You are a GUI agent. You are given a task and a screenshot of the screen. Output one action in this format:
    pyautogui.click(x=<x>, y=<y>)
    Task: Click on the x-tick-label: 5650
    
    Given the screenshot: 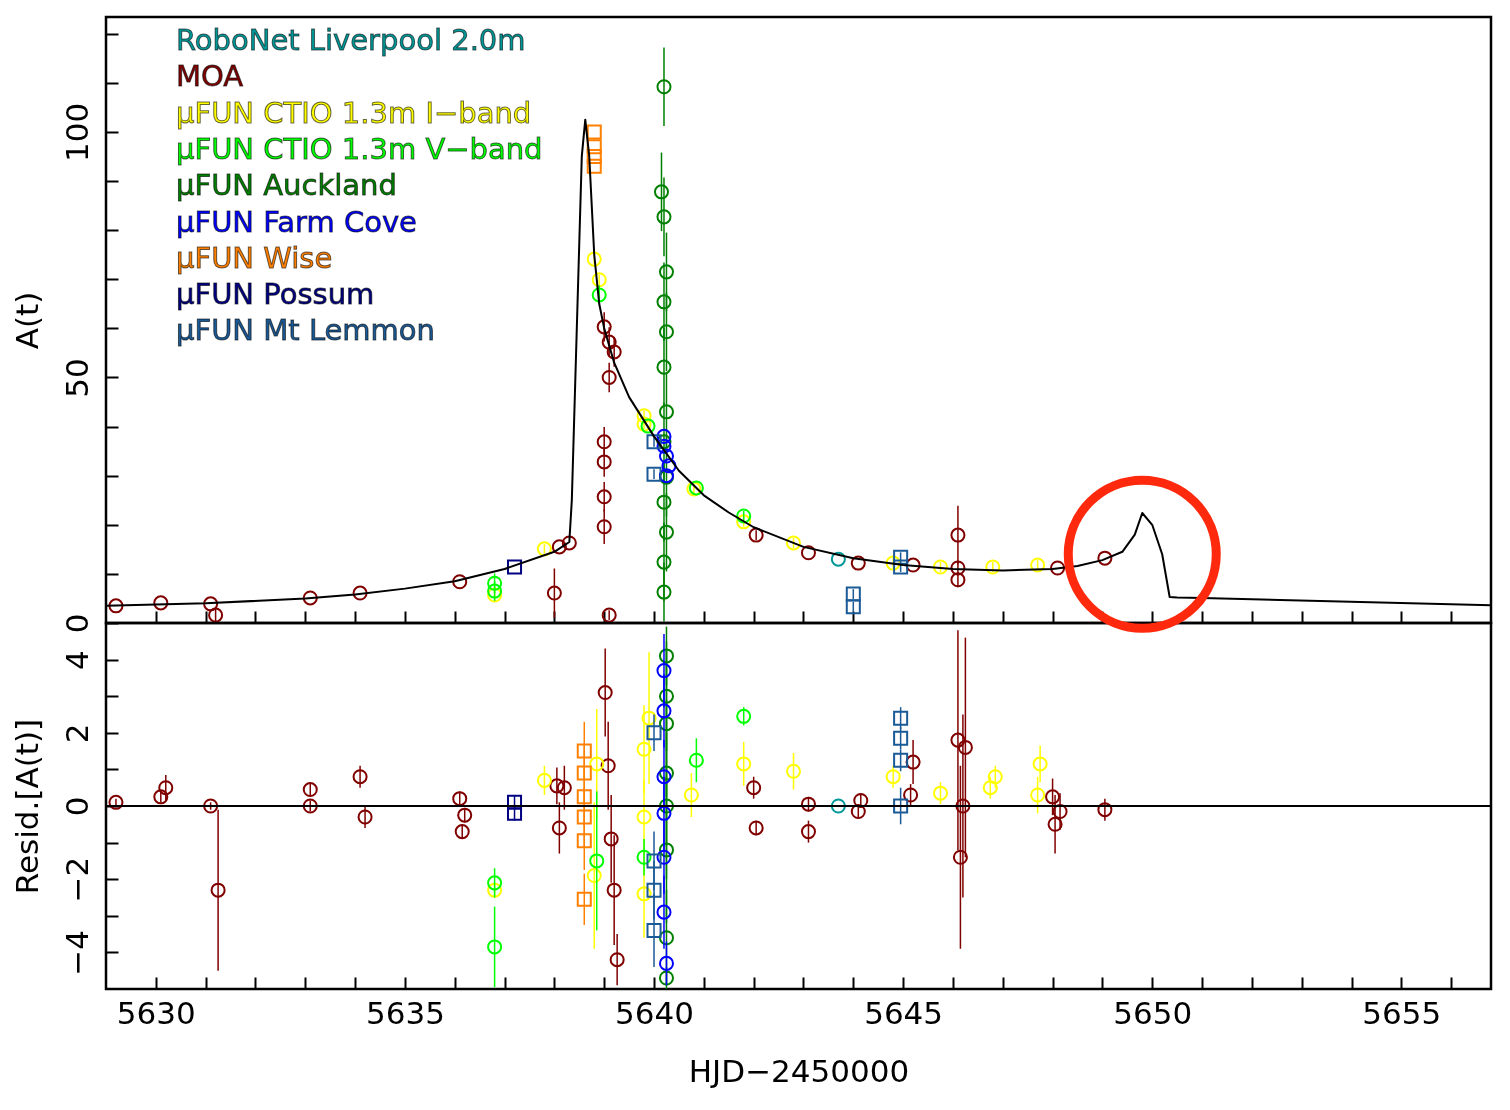 What is the action you would take?
    pyautogui.click(x=1153, y=1012)
    